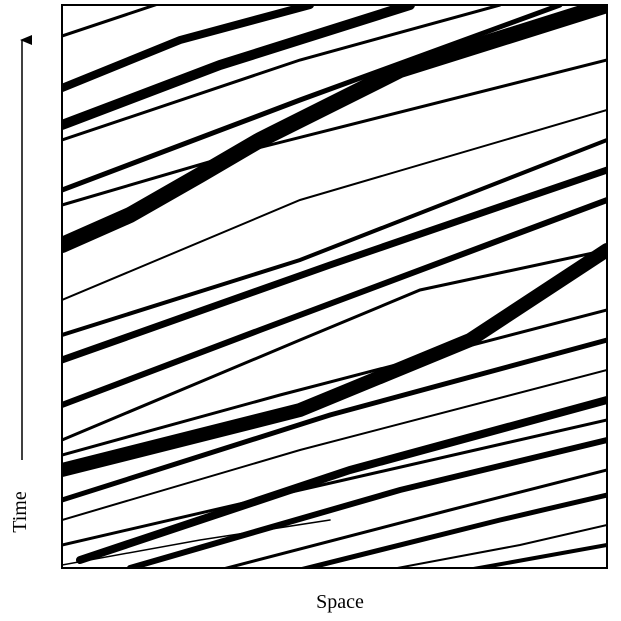 This screenshot has width=621, height=621. Describe the element at coordinates (20, 512) in the screenshot. I see `y-axis-label: Time` at that location.